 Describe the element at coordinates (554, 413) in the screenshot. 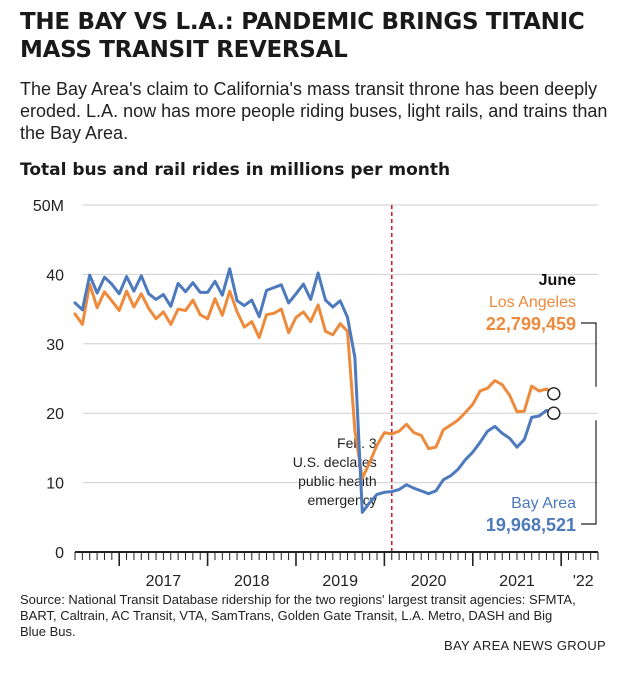

I see `bay-end-marker` at that location.